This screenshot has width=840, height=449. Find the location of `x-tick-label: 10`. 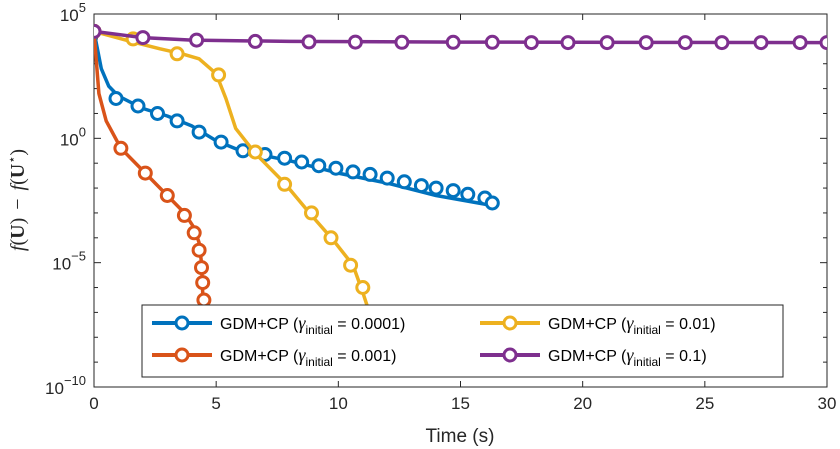

x-tick-label: 10 is located at coordinates (338, 403).